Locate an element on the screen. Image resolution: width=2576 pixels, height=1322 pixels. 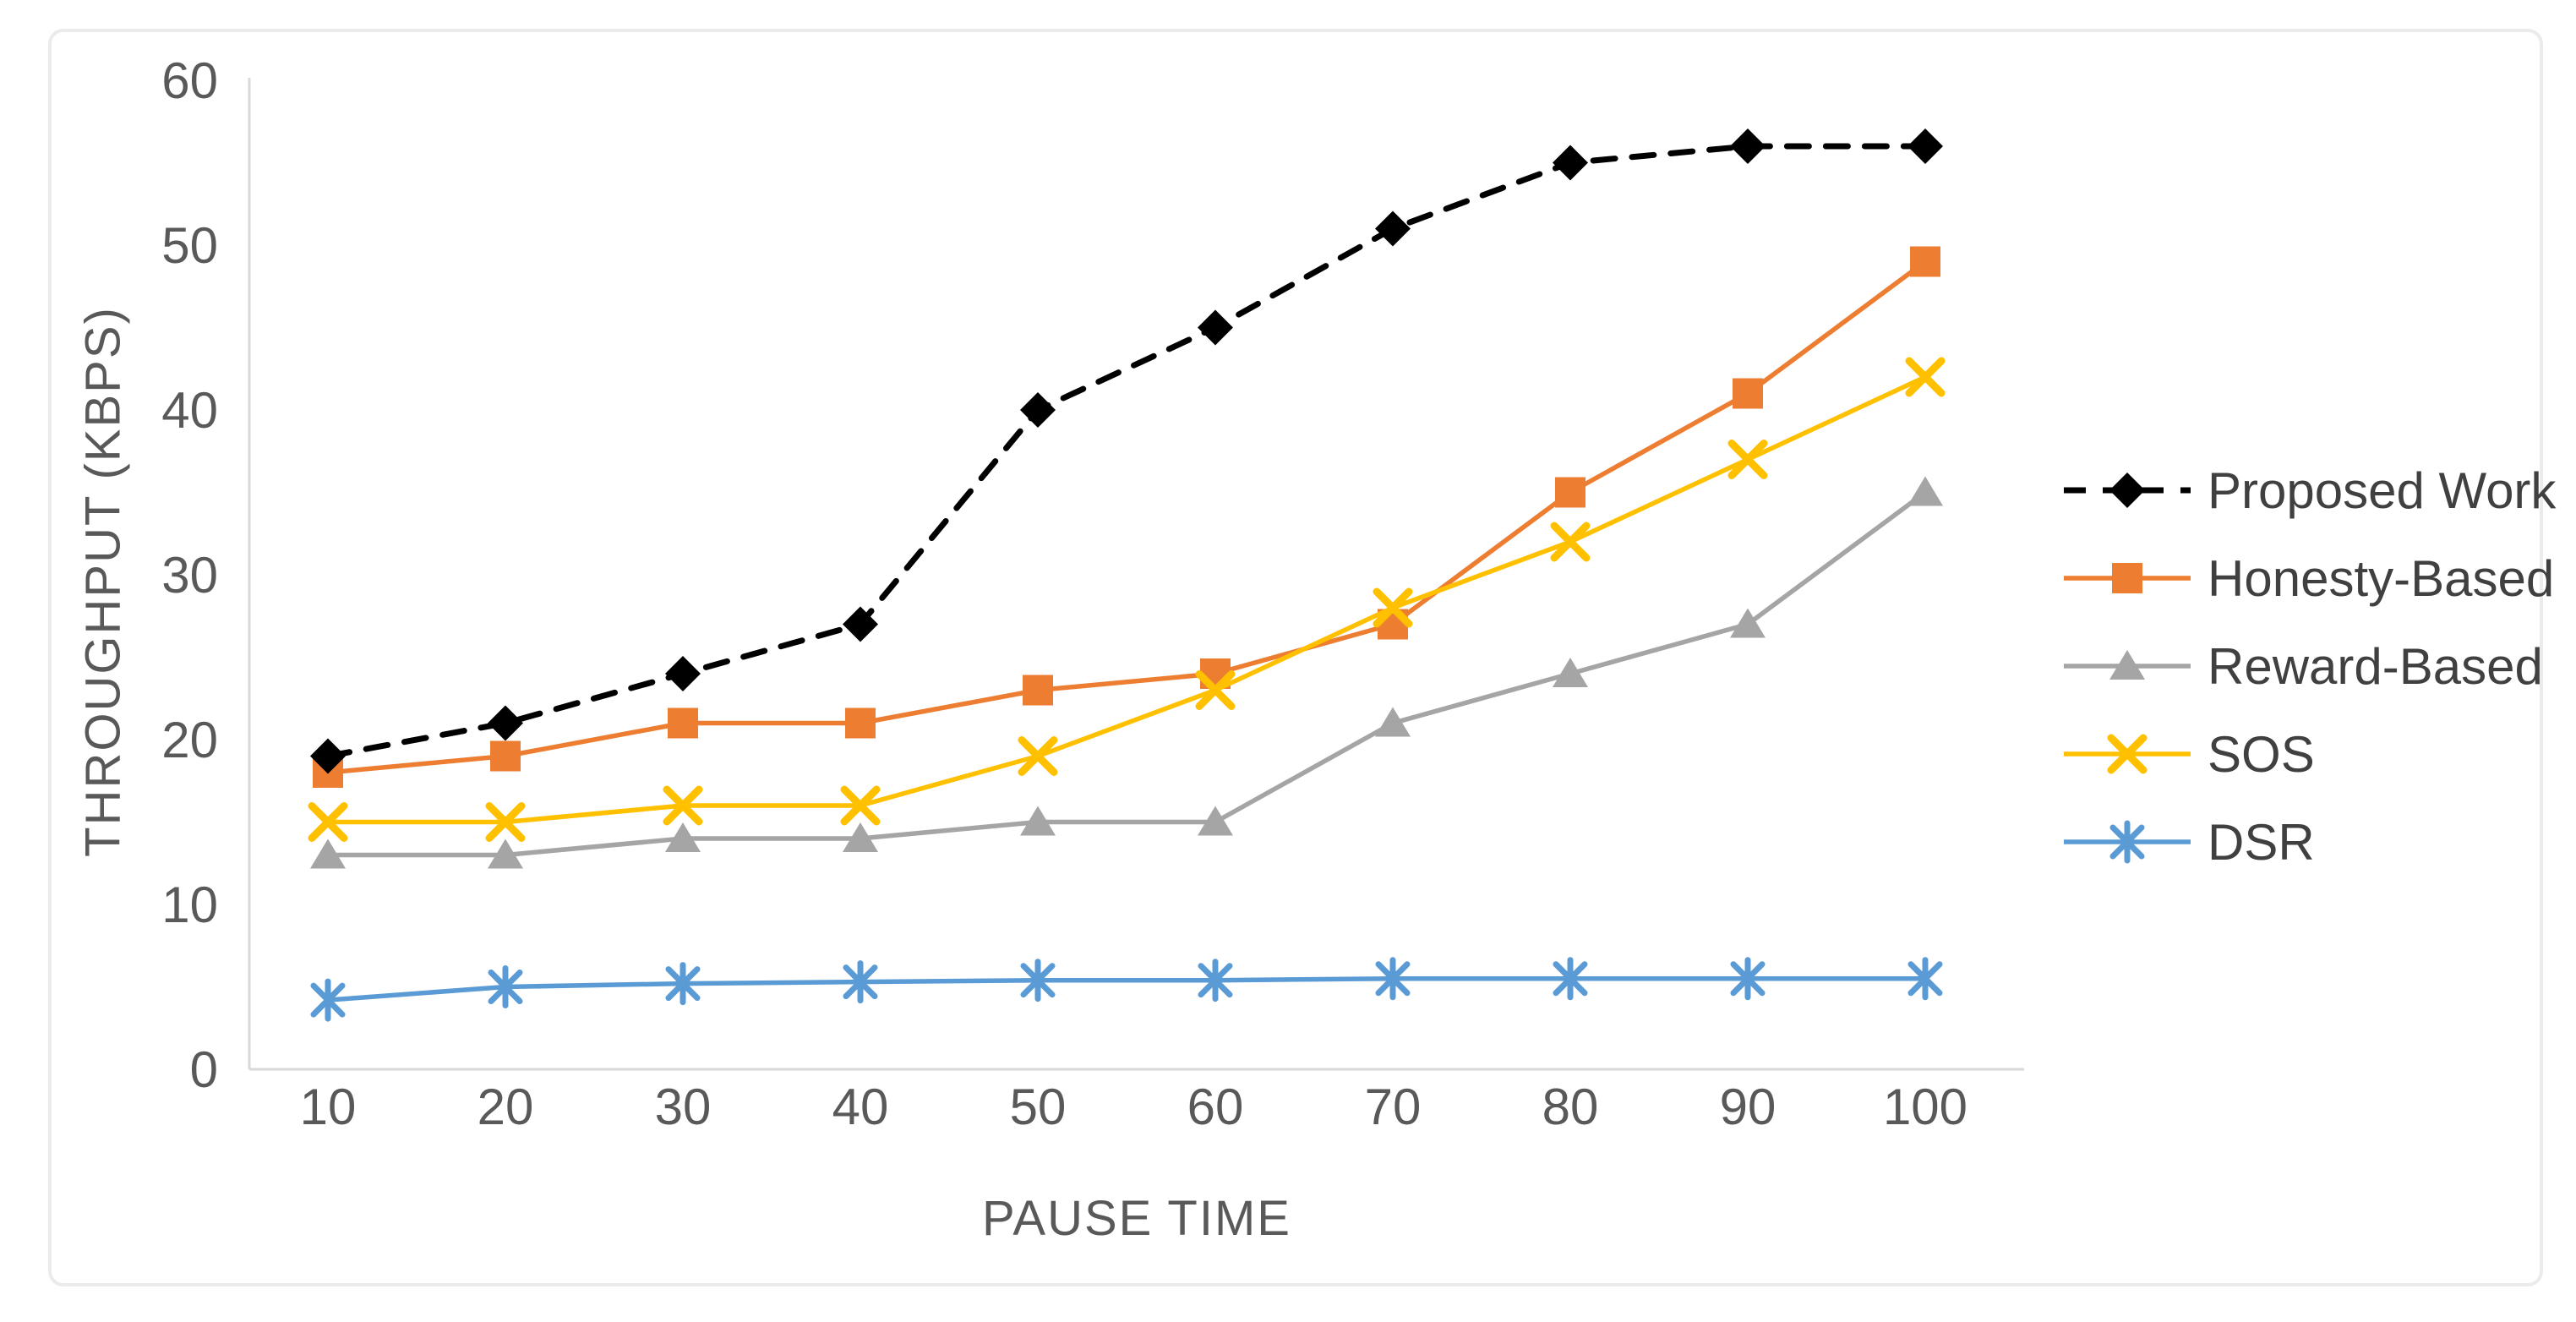
x-tick-label: 40 is located at coordinates (860, 1107).